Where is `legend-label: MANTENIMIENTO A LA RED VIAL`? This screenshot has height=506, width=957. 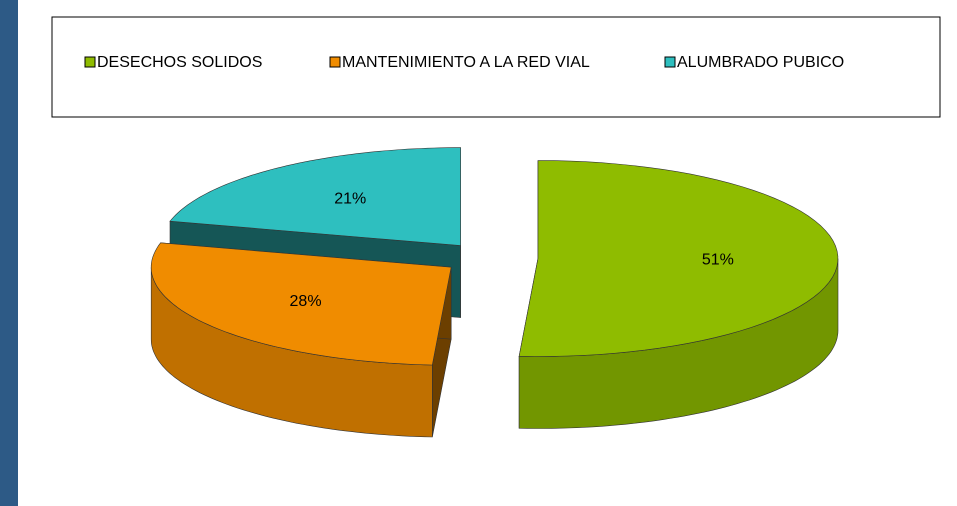
legend-label: MANTENIMIENTO A LA RED VIAL is located at coordinates (466, 62).